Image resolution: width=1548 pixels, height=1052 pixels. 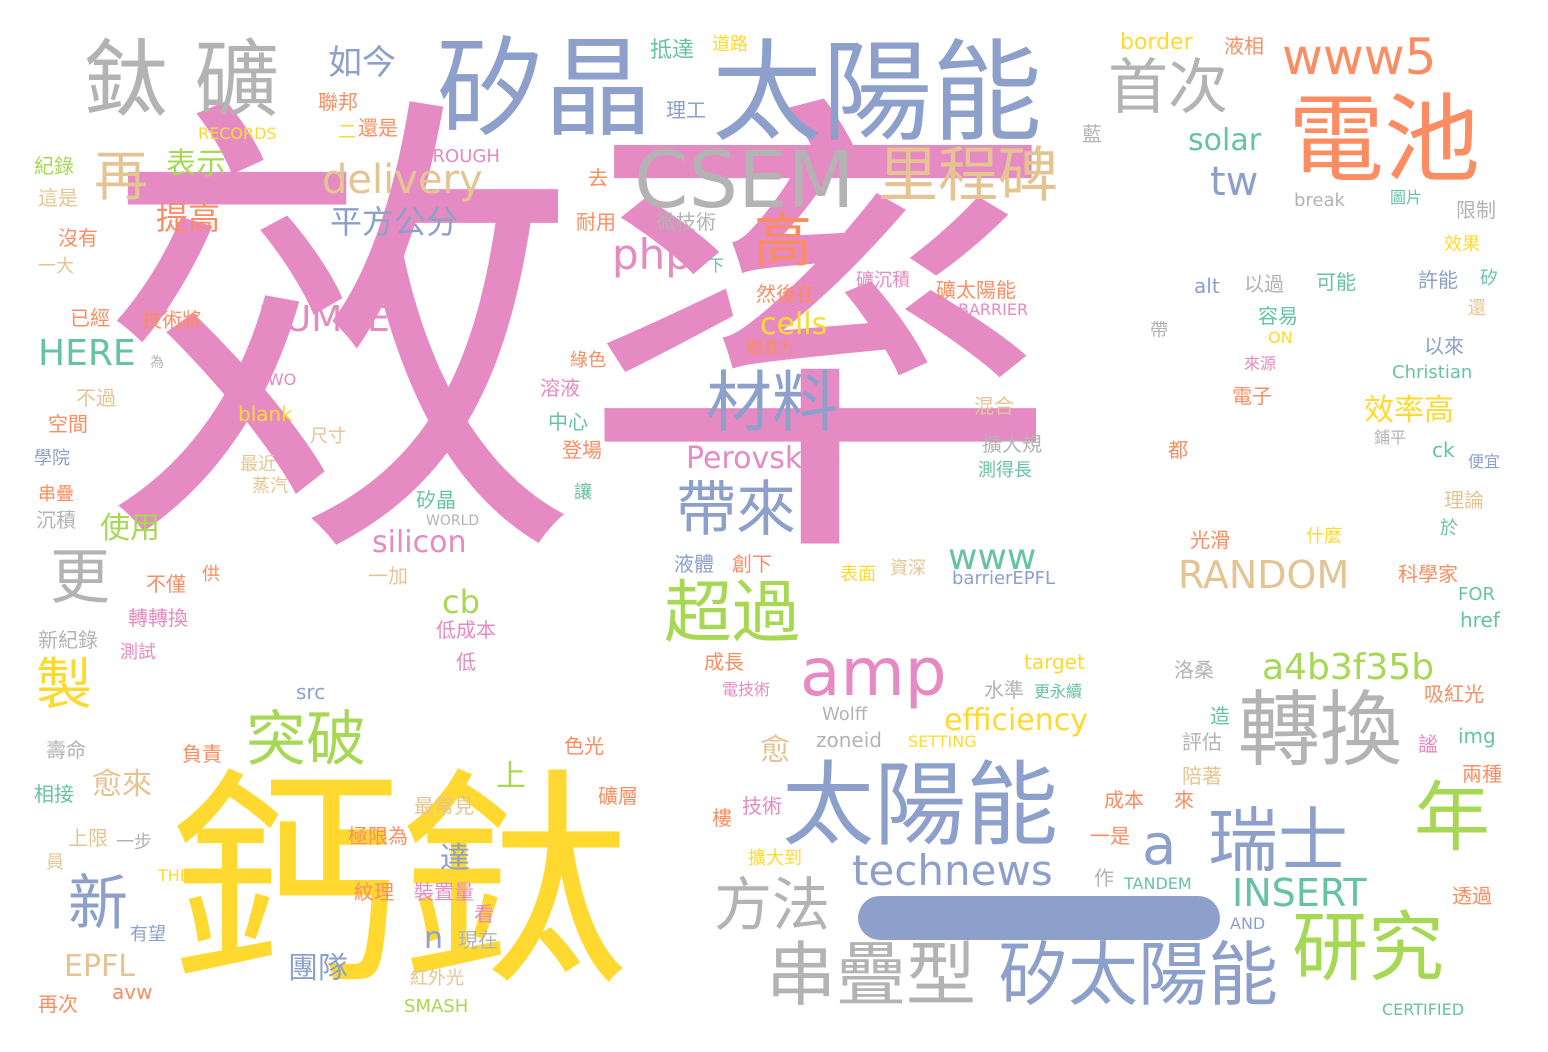 What do you see at coordinates (596, 222) in the screenshot?
I see `word: 耐用` at bounding box center [596, 222].